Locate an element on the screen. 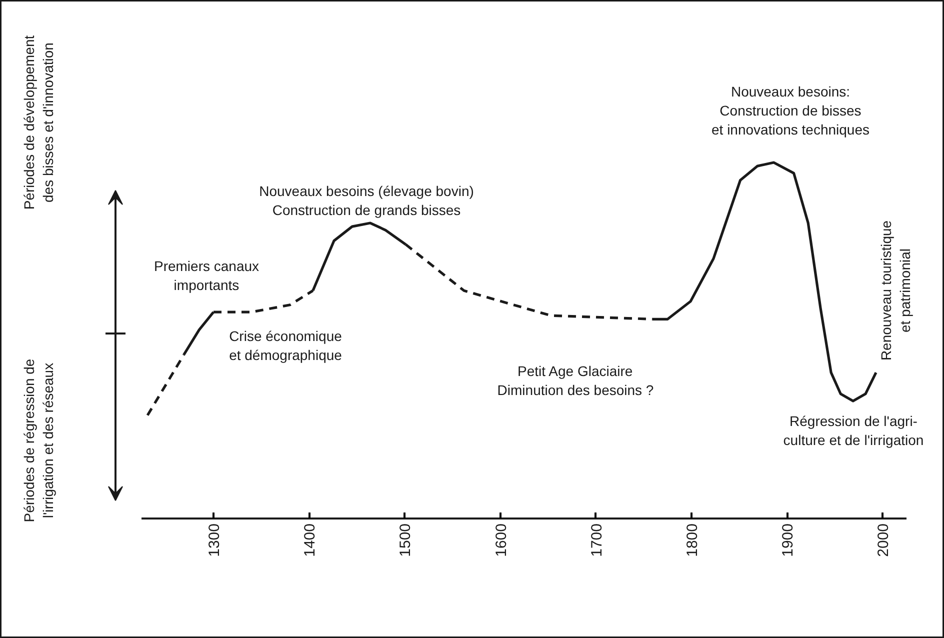 This screenshot has height=638, width=944. annotation: Petit Age Glaciaire Diminution des besoins ? is located at coordinates (575, 380).